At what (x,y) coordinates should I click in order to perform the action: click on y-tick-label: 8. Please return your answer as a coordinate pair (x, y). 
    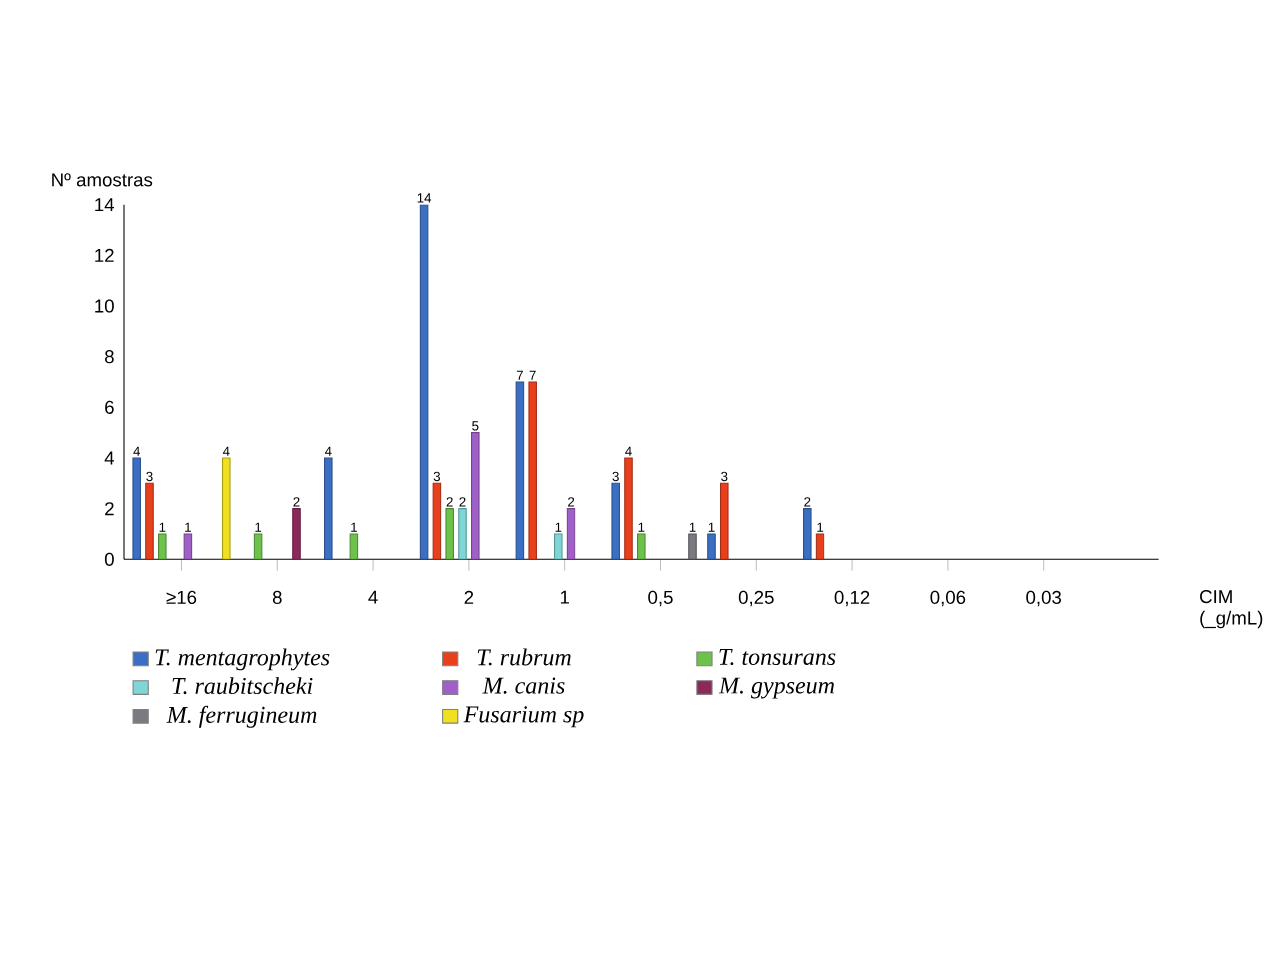
    Looking at the image, I should click on (109, 357).